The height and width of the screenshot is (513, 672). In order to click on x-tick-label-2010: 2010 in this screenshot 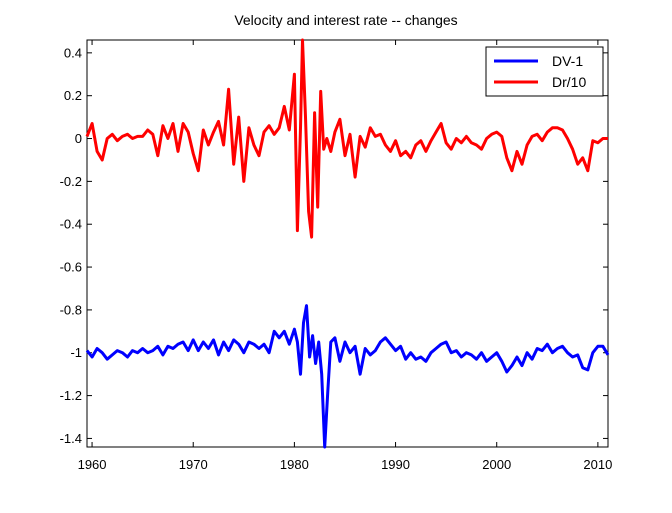, I will do `click(597, 464)`.